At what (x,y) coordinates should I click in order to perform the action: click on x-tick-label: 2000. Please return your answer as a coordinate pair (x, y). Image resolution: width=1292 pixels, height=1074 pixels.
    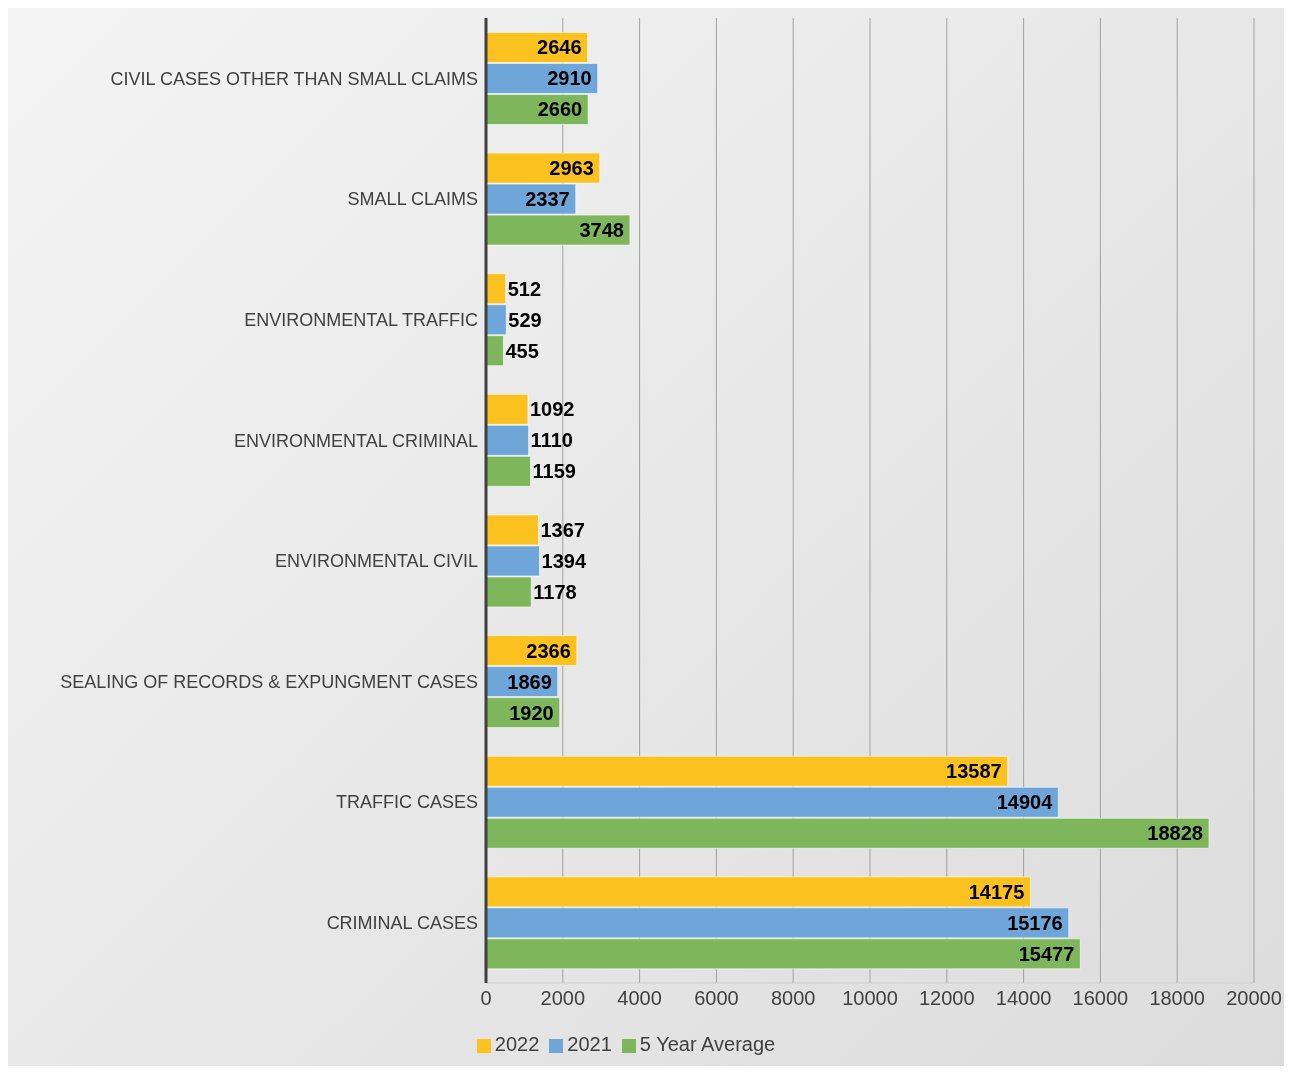
    Looking at the image, I should click on (563, 998).